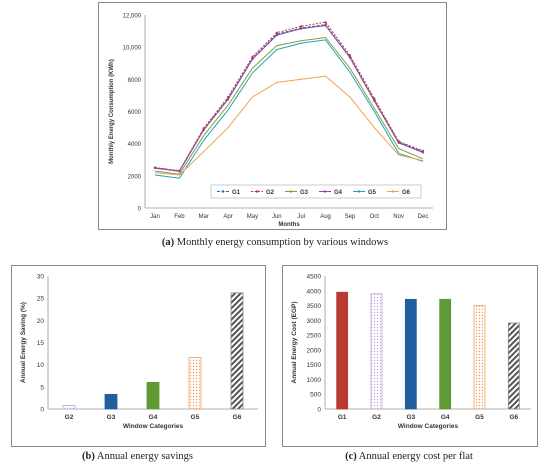  What do you see at coordinates (135, 177) in the screenshot?
I see `y-tick-label: 2000` at bounding box center [135, 177].